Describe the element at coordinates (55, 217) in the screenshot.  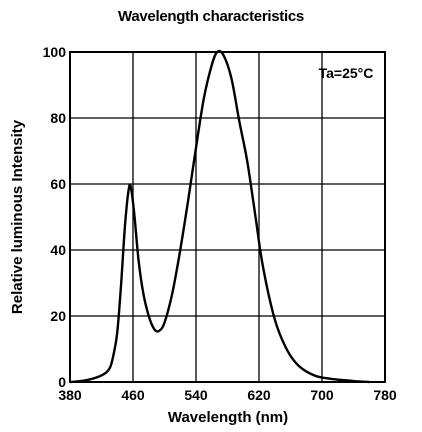
I see `y-axis-ticks: 0 20 40 60 80 100` at that location.